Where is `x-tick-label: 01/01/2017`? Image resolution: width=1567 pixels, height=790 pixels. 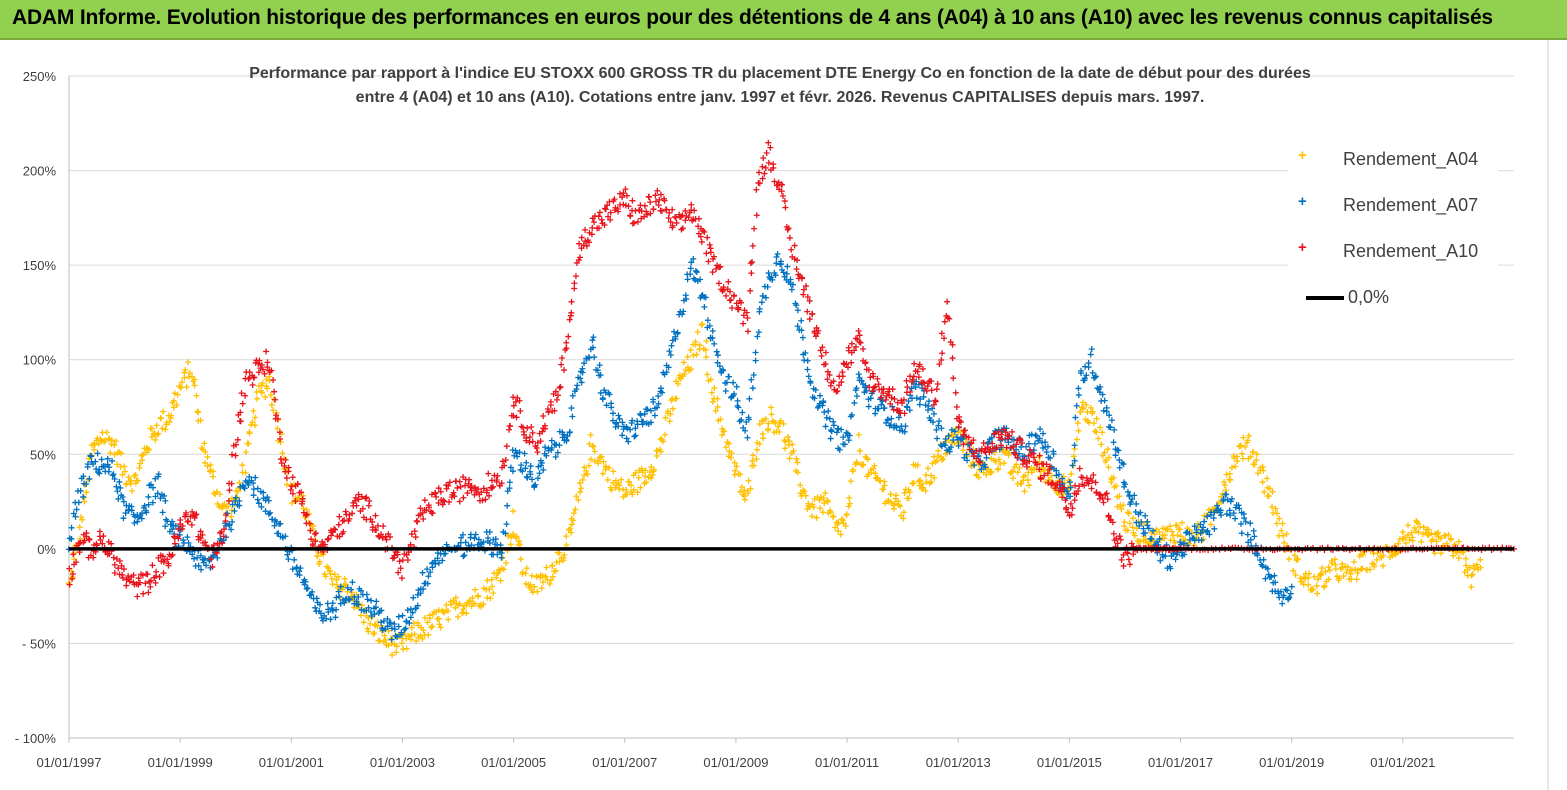 x-tick-label: 01/01/2017 is located at coordinates (1180, 762).